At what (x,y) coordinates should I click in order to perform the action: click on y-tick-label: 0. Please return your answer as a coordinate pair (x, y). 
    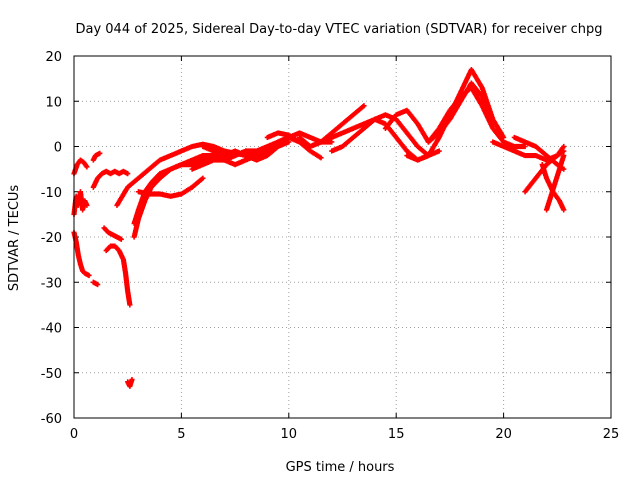
    Looking at the image, I should click on (58, 148).